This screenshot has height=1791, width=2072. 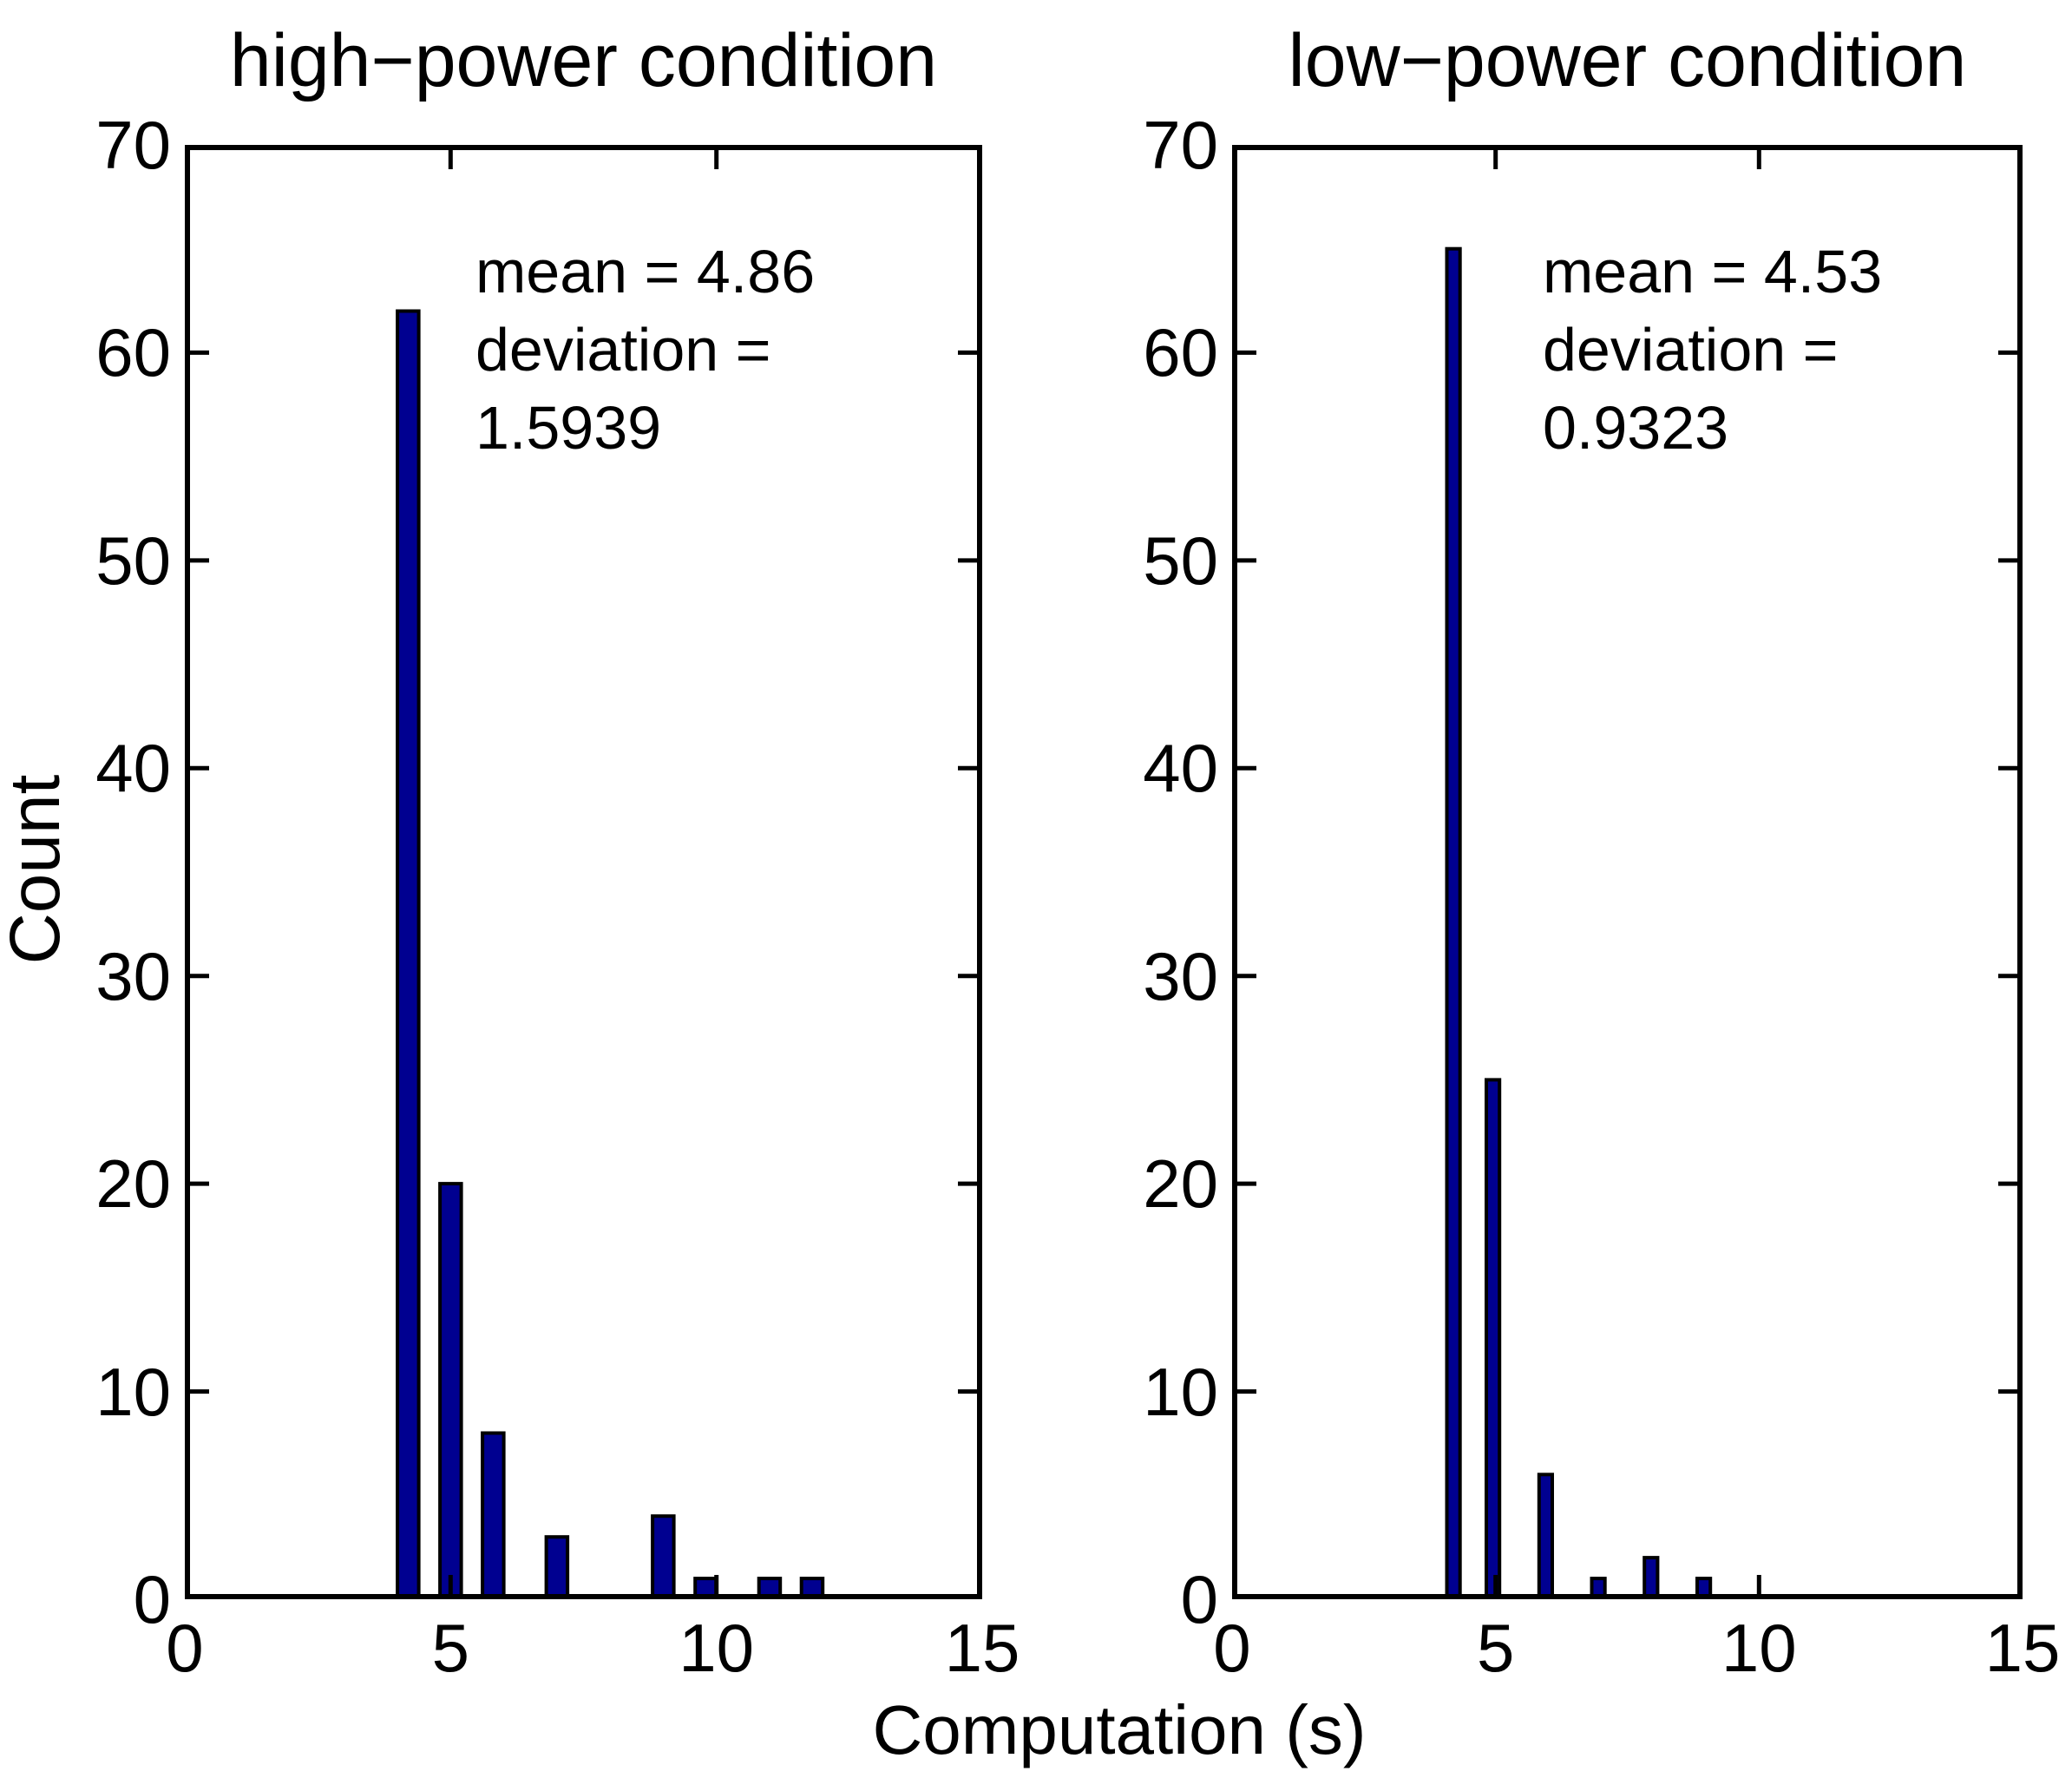 What do you see at coordinates (645, 271) in the screenshot?
I see `left-mean-text: mean = 4.86` at bounding box center [645, 271].